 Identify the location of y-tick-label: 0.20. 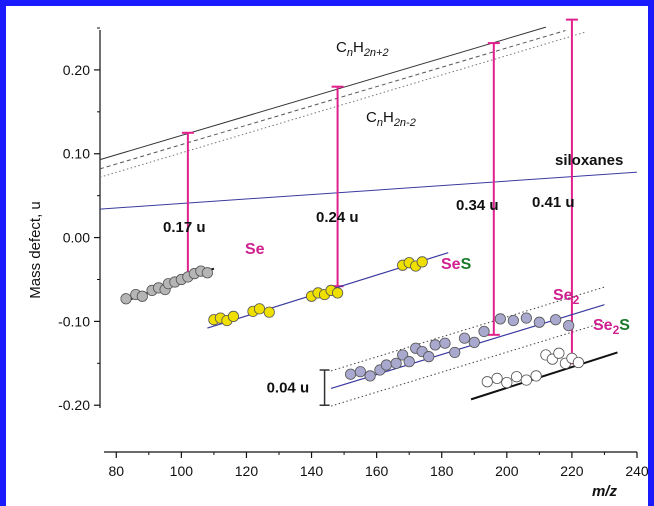
(76, 70).